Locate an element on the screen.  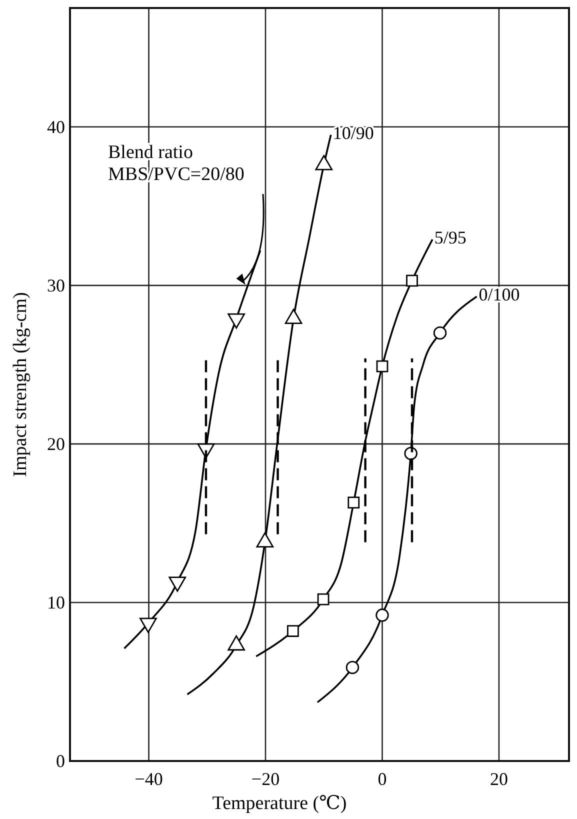
x-tick-label: −20 is located at coordinates (265, 779).